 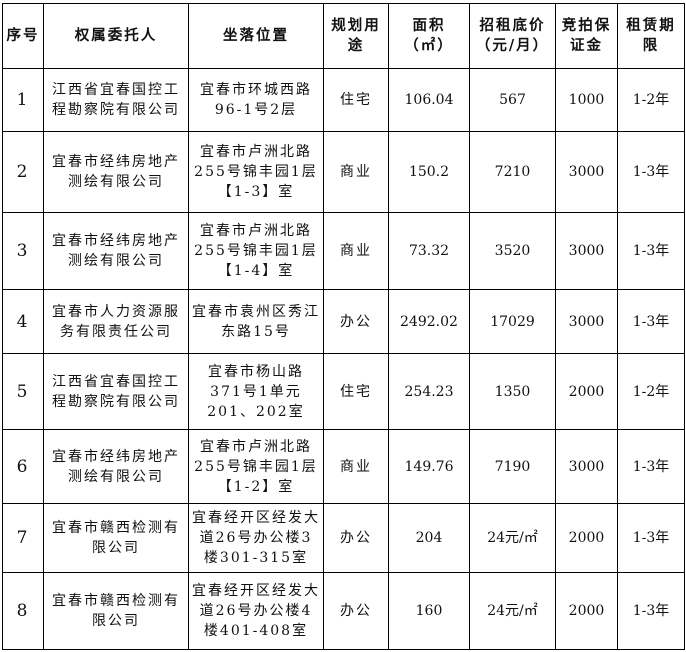 What do you see at coordinates (23, 100) in the screenshot?
I see `cell-no: 1` at bounding box center [23, 100].